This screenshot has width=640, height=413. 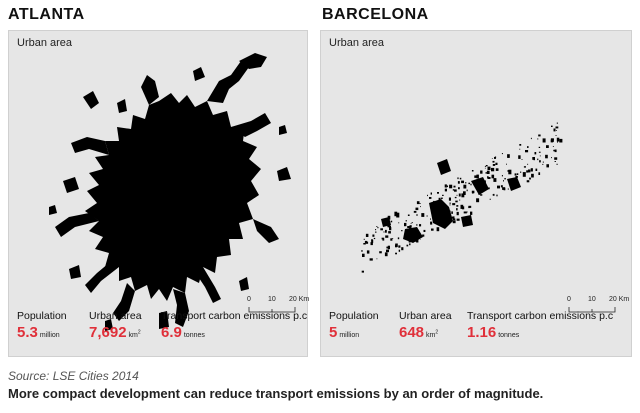 What do you see at coordinates (115, 316) in the screenshot?
I see `atlanta-urban-area-label: Urban area` at bounding box center [115, 316].